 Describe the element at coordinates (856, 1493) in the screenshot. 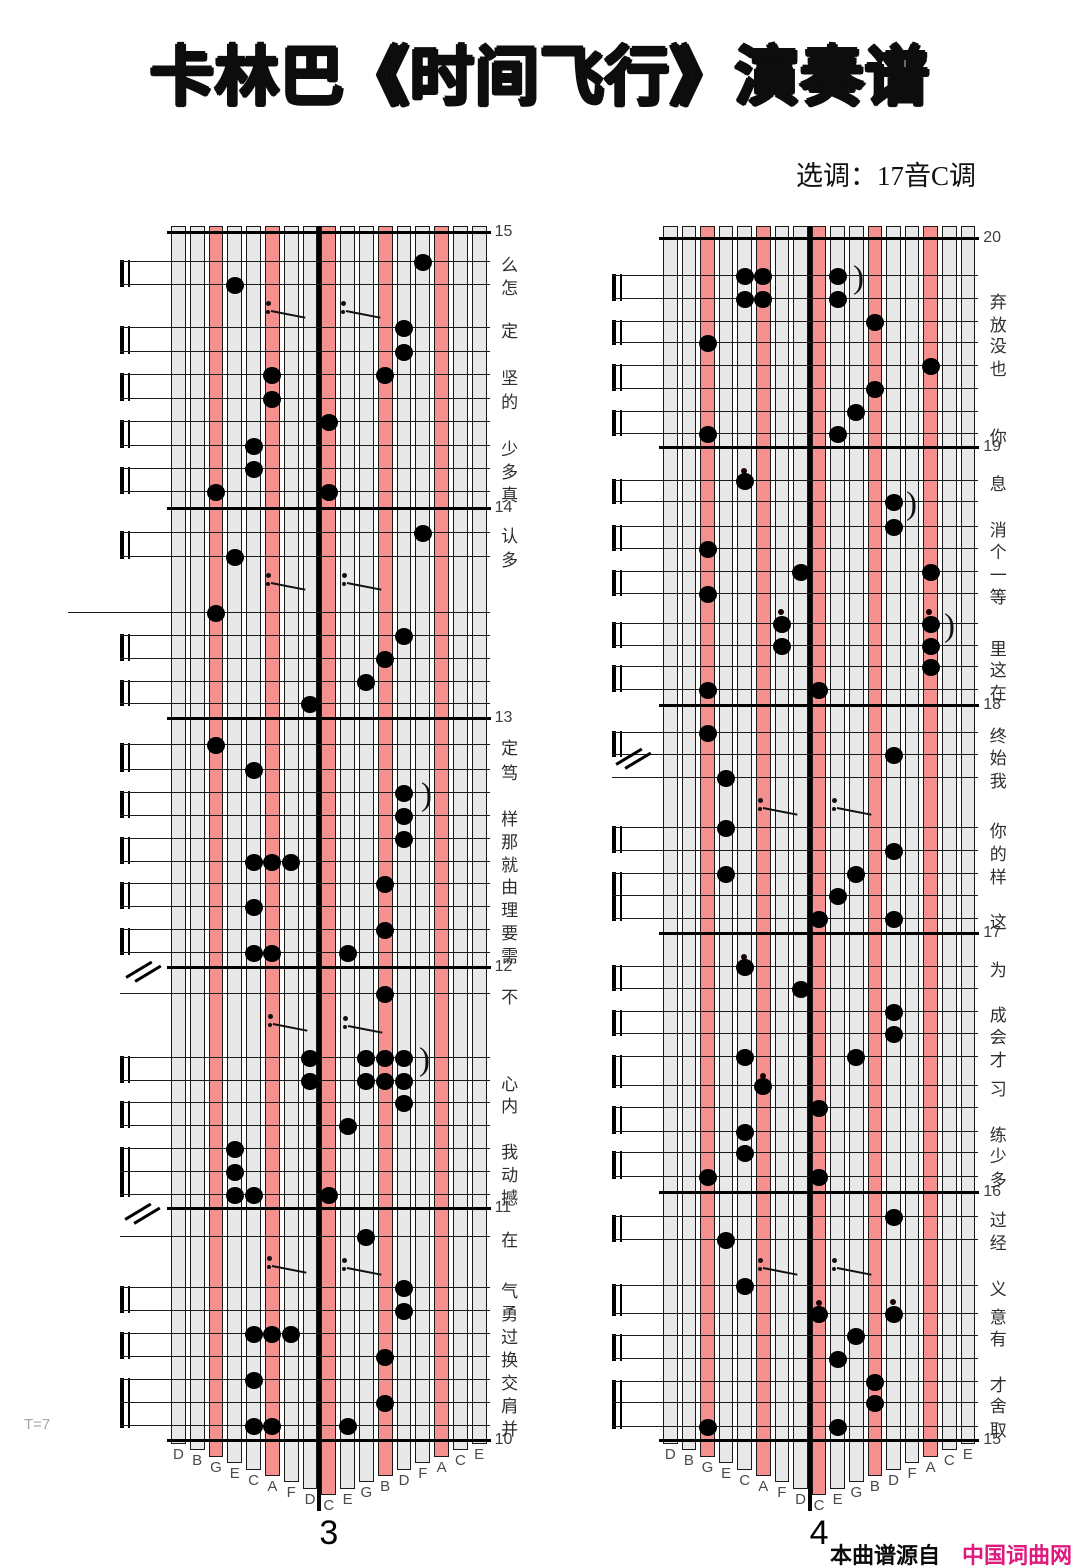

I see `tine-letter: G` at that location.